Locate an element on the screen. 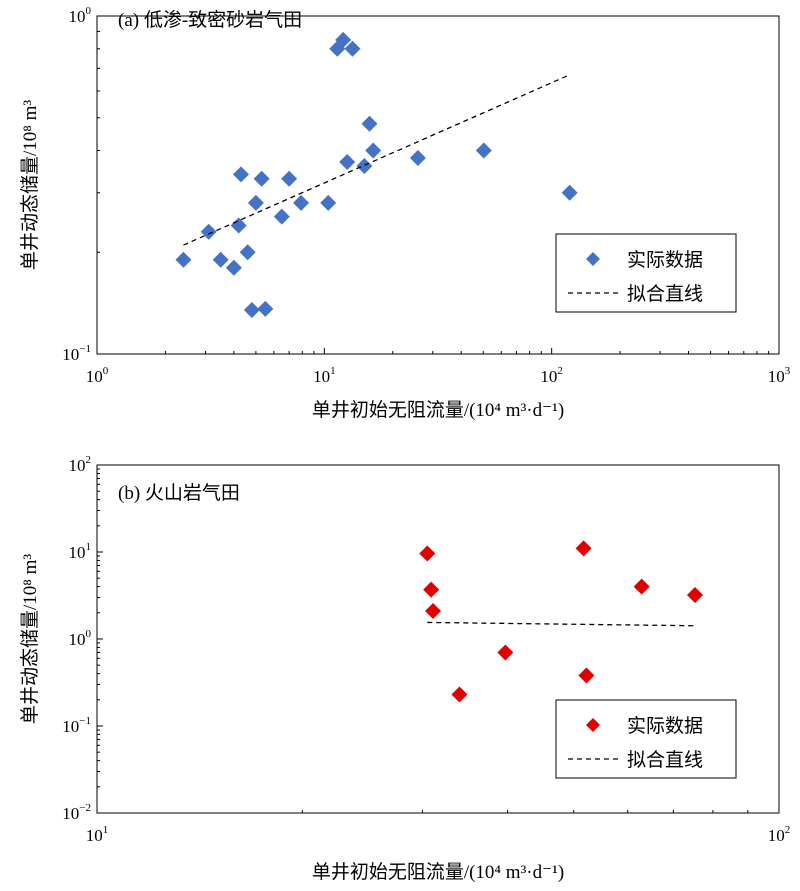 Image resolution: width=800 pixels, height=891 pixels. x-tick-label: 10³ is located at coordinates (779, 375).